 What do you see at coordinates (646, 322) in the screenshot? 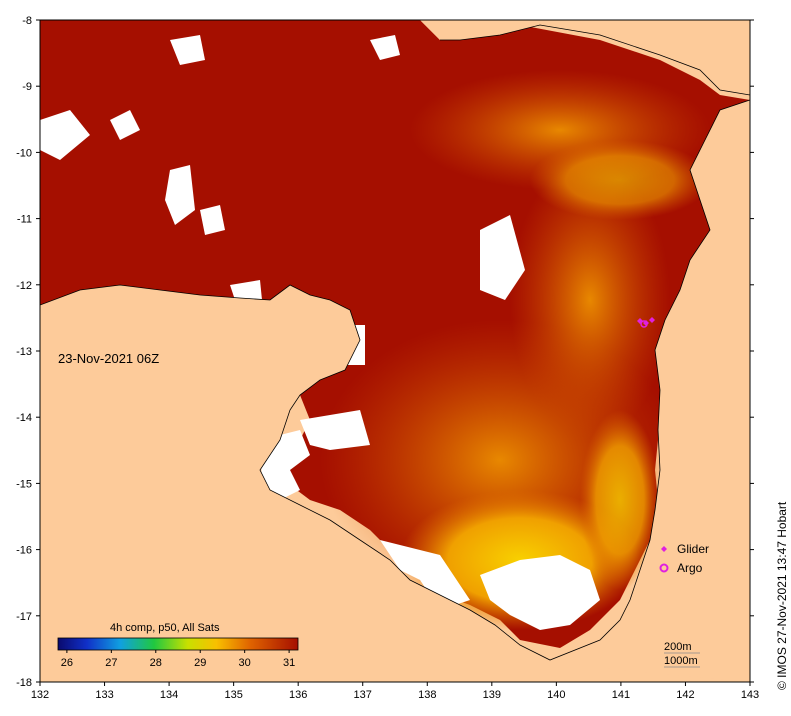
I see `observation-markers` at bounding box center [646, 322].